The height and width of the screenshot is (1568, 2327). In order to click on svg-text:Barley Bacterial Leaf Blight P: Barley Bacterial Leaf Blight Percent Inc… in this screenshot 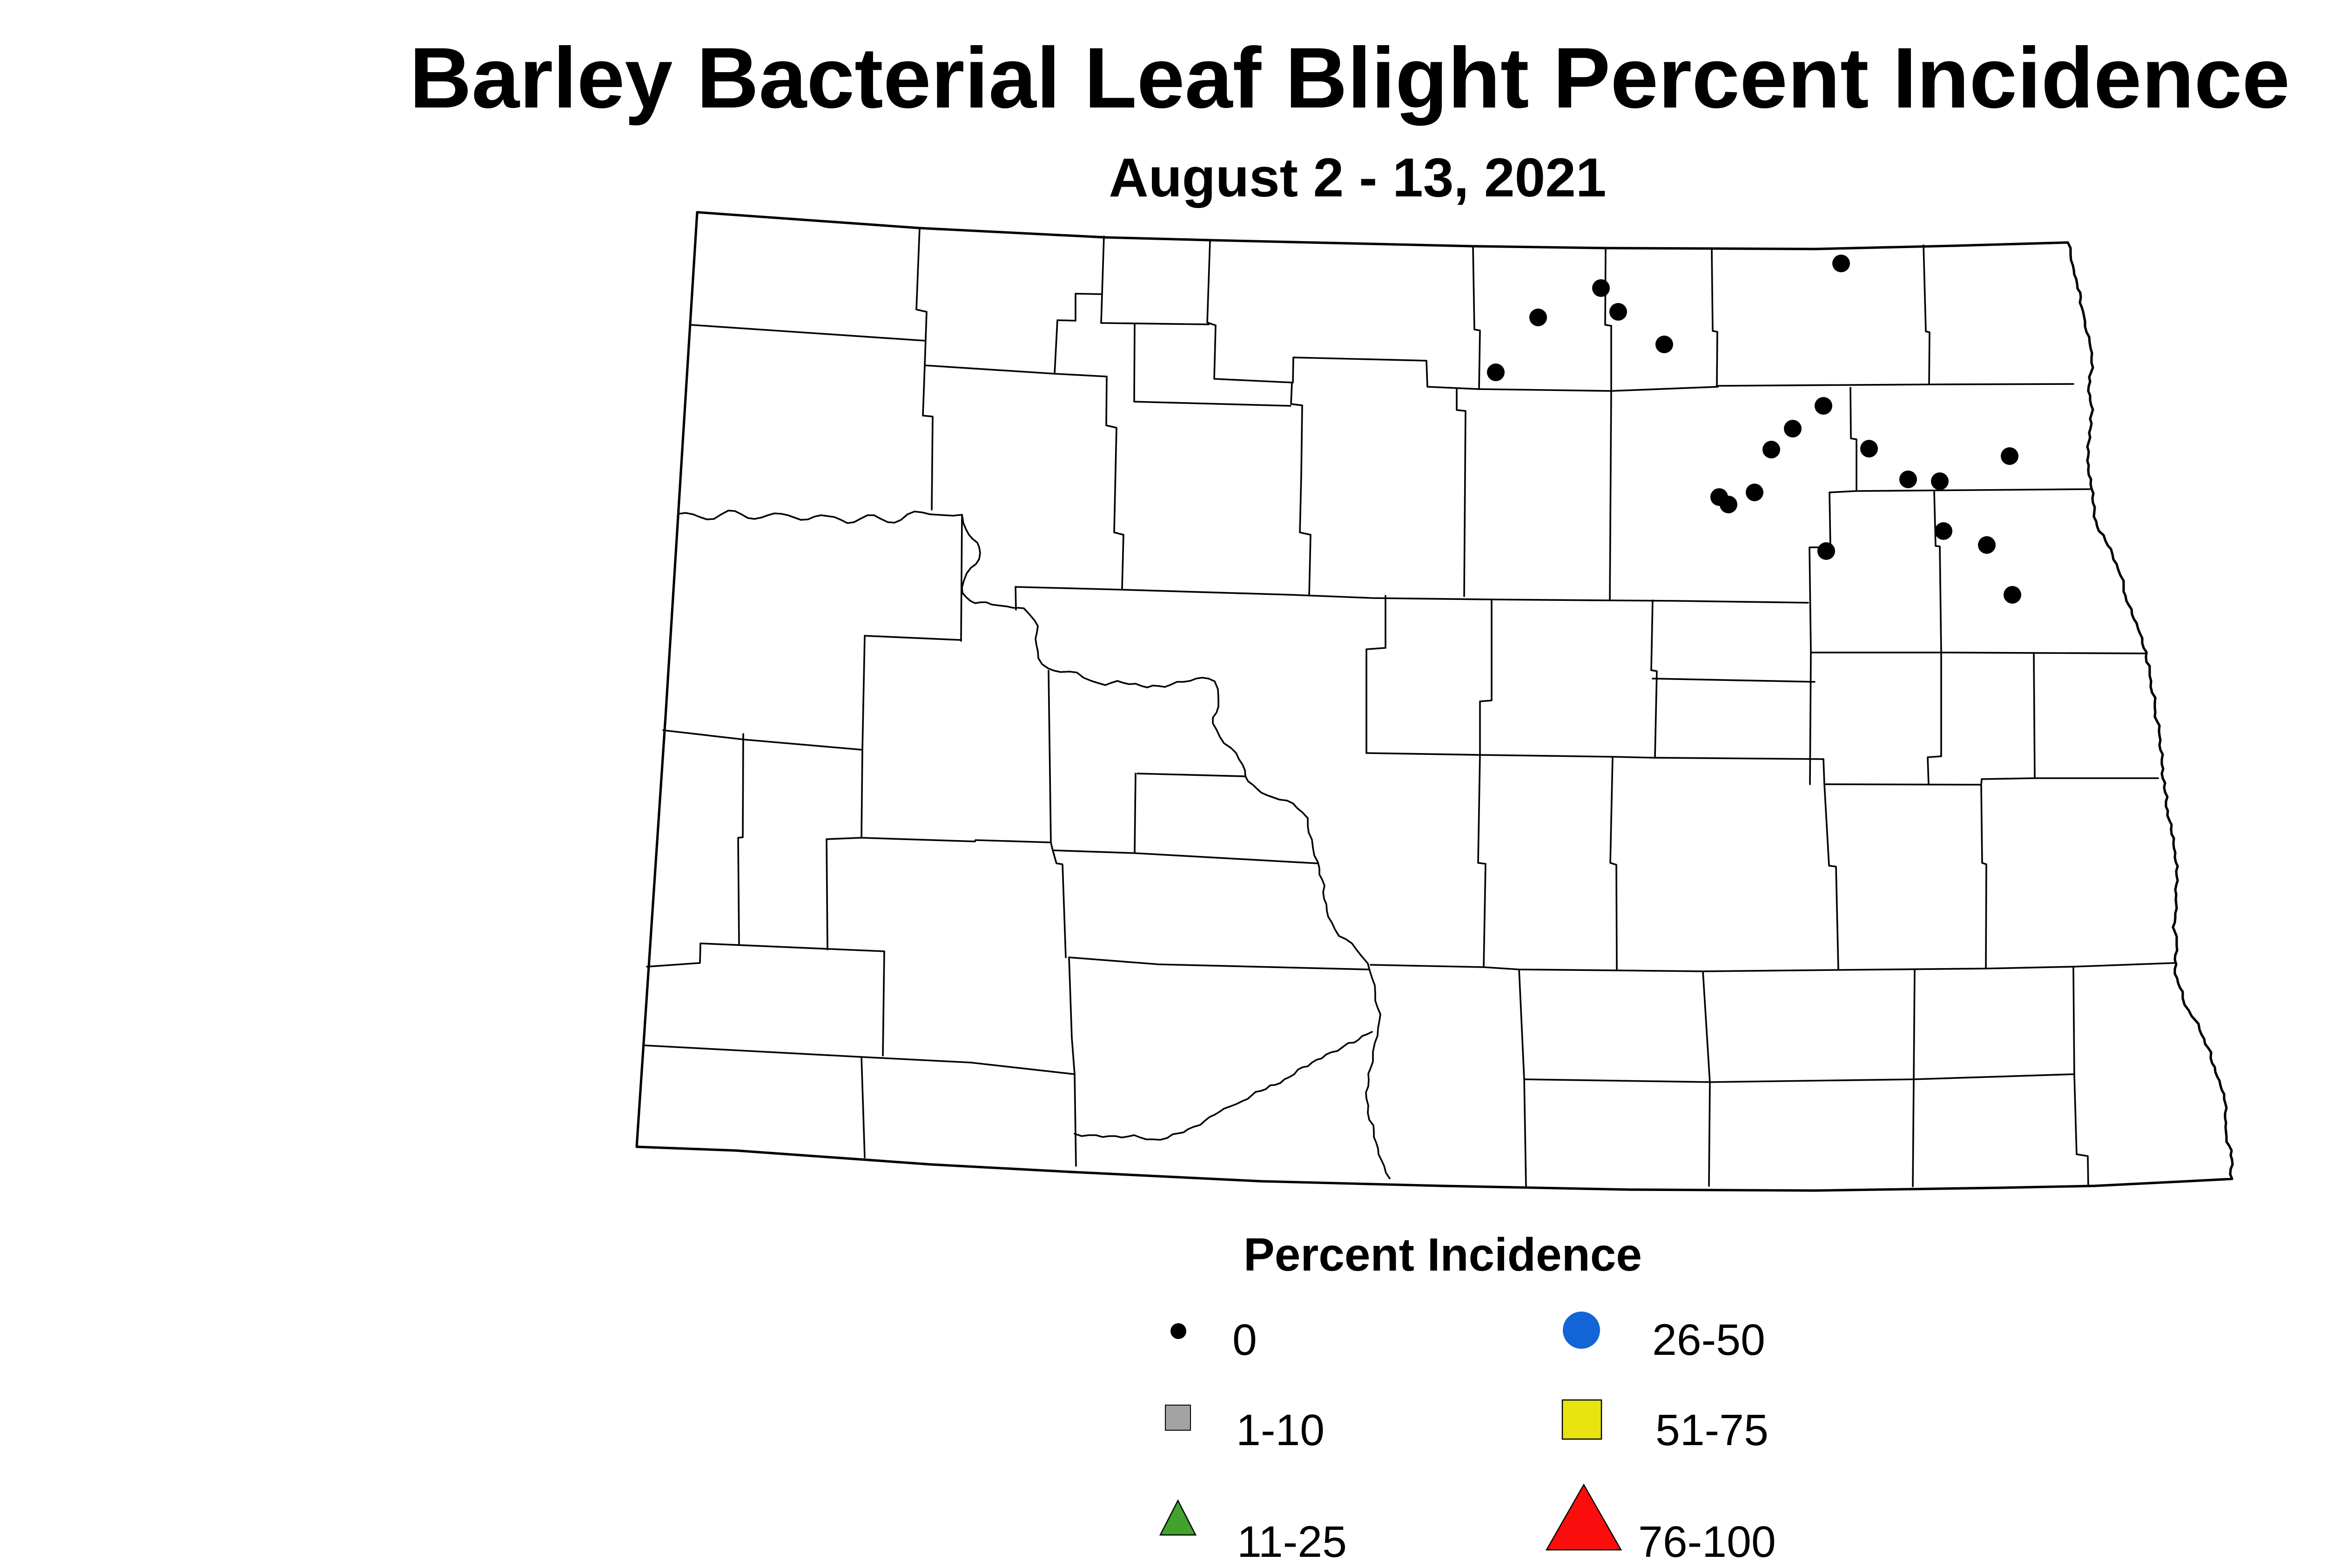, I will do `click(1350, 78)`.